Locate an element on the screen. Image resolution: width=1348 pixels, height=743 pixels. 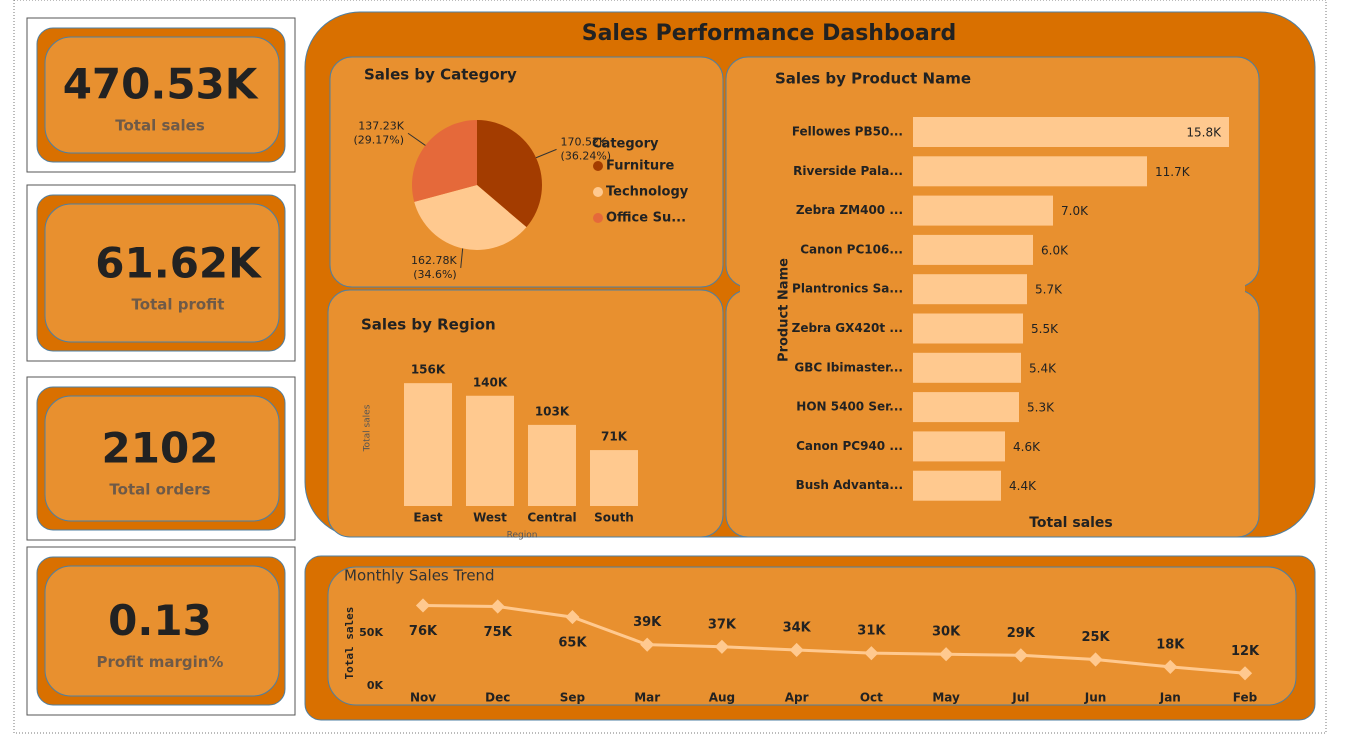
data-label: 6.0K is located at coordinates (1055, 250).